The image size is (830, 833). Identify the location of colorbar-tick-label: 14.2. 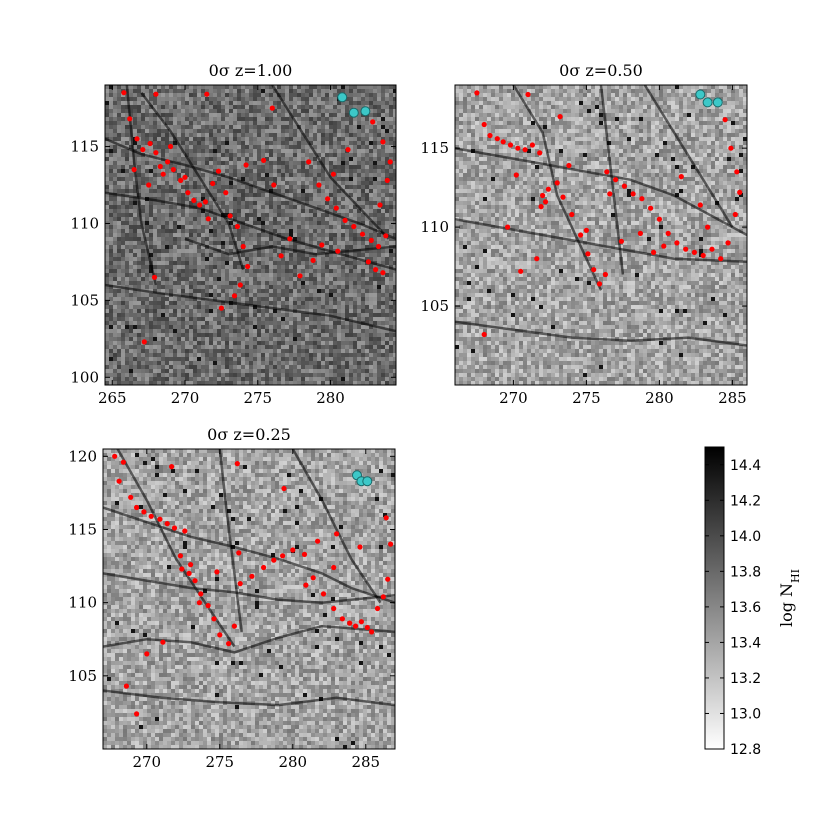
(745, 501).